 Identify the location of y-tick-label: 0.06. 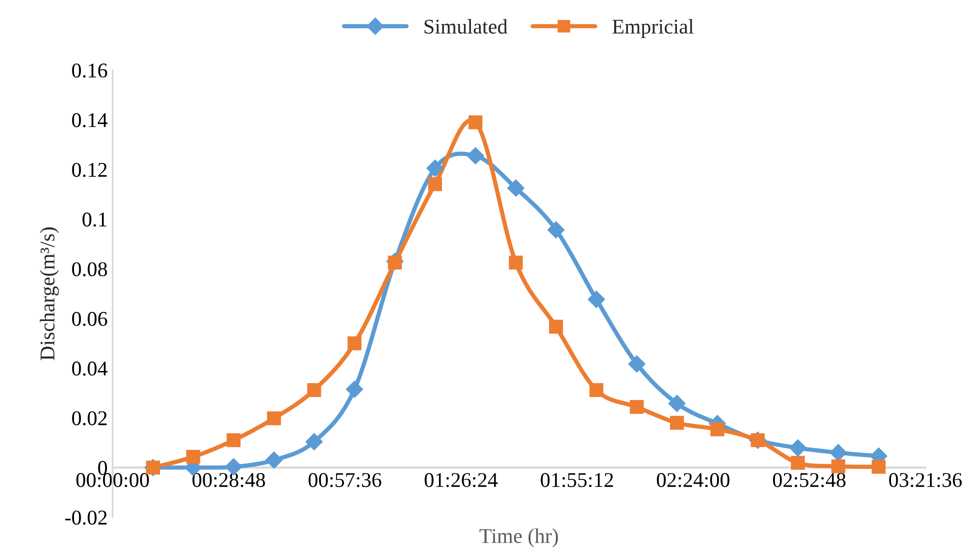
(90, 319).